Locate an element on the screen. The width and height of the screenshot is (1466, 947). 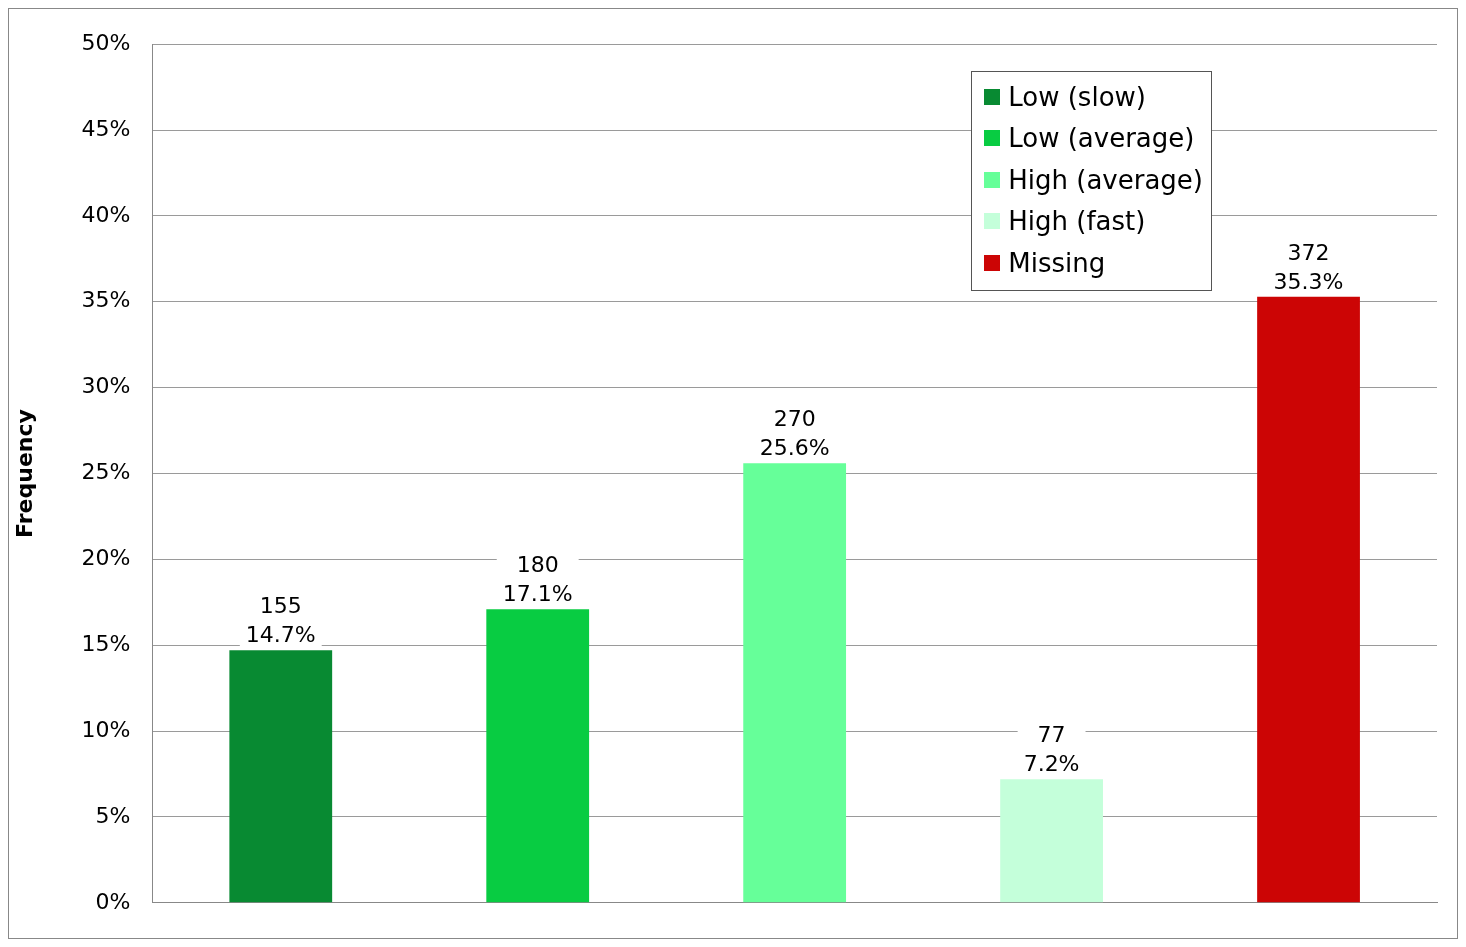
y-tick-label: 10% is located at coordinates (106, 729).